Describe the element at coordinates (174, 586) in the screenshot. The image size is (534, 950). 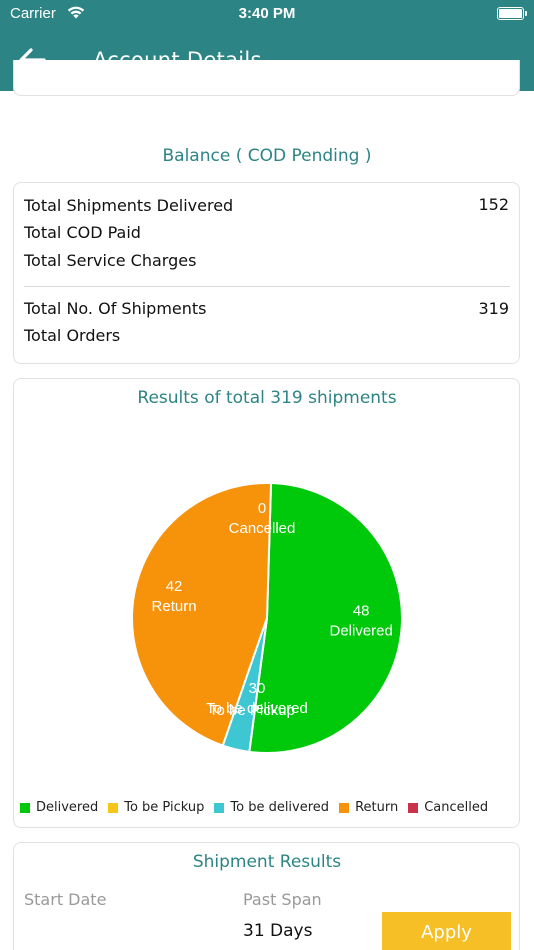
I see `data-label-value-return: 42` at that location.